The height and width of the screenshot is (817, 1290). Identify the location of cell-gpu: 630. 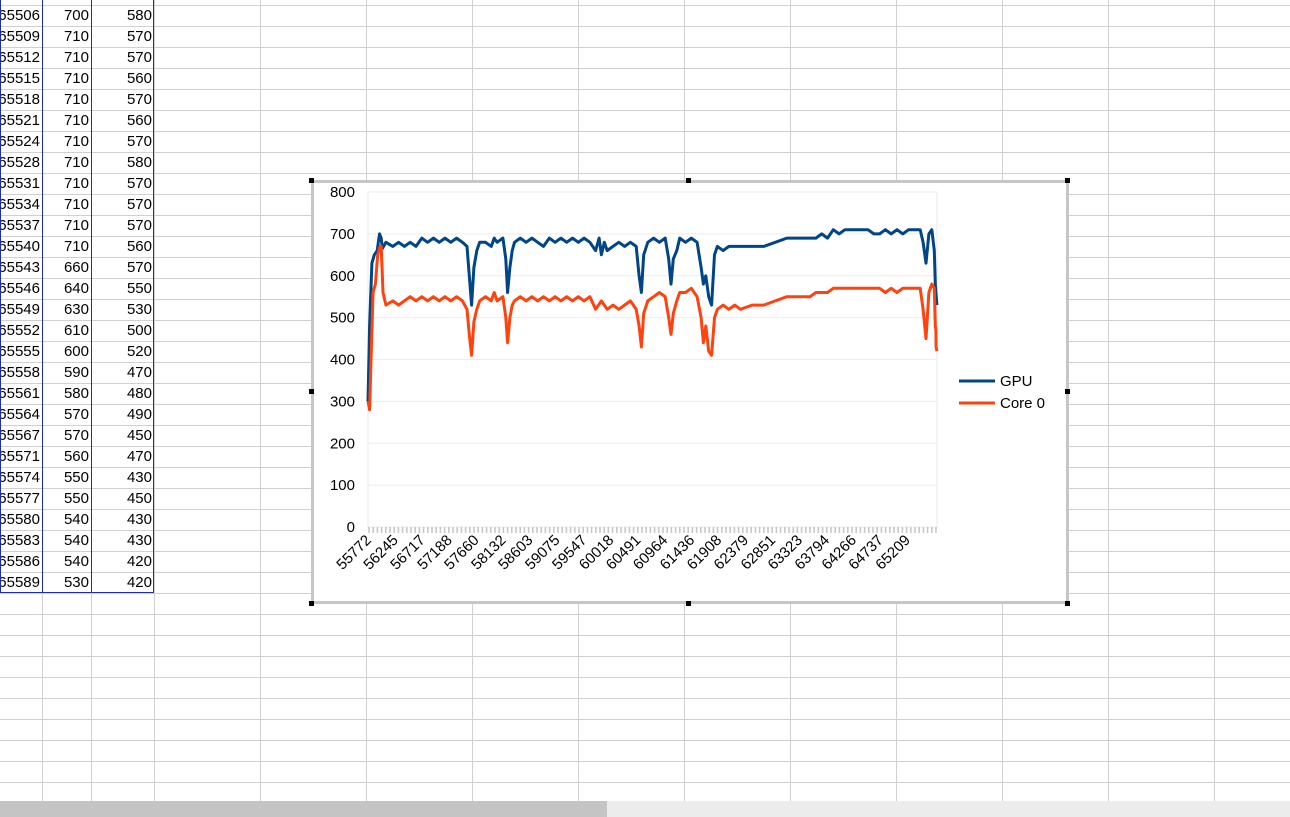
(76, 309).